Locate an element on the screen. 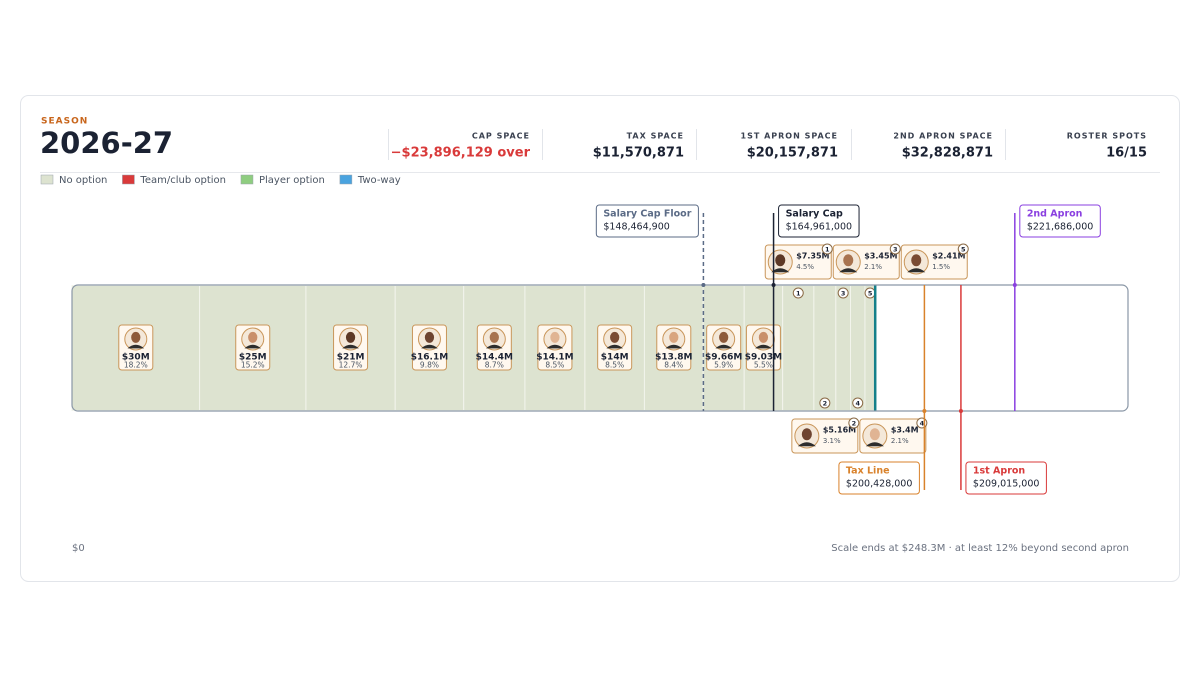 The image size is (1200, 675). player-card: $14.4M8.7% is located at coordinates (494, 347).